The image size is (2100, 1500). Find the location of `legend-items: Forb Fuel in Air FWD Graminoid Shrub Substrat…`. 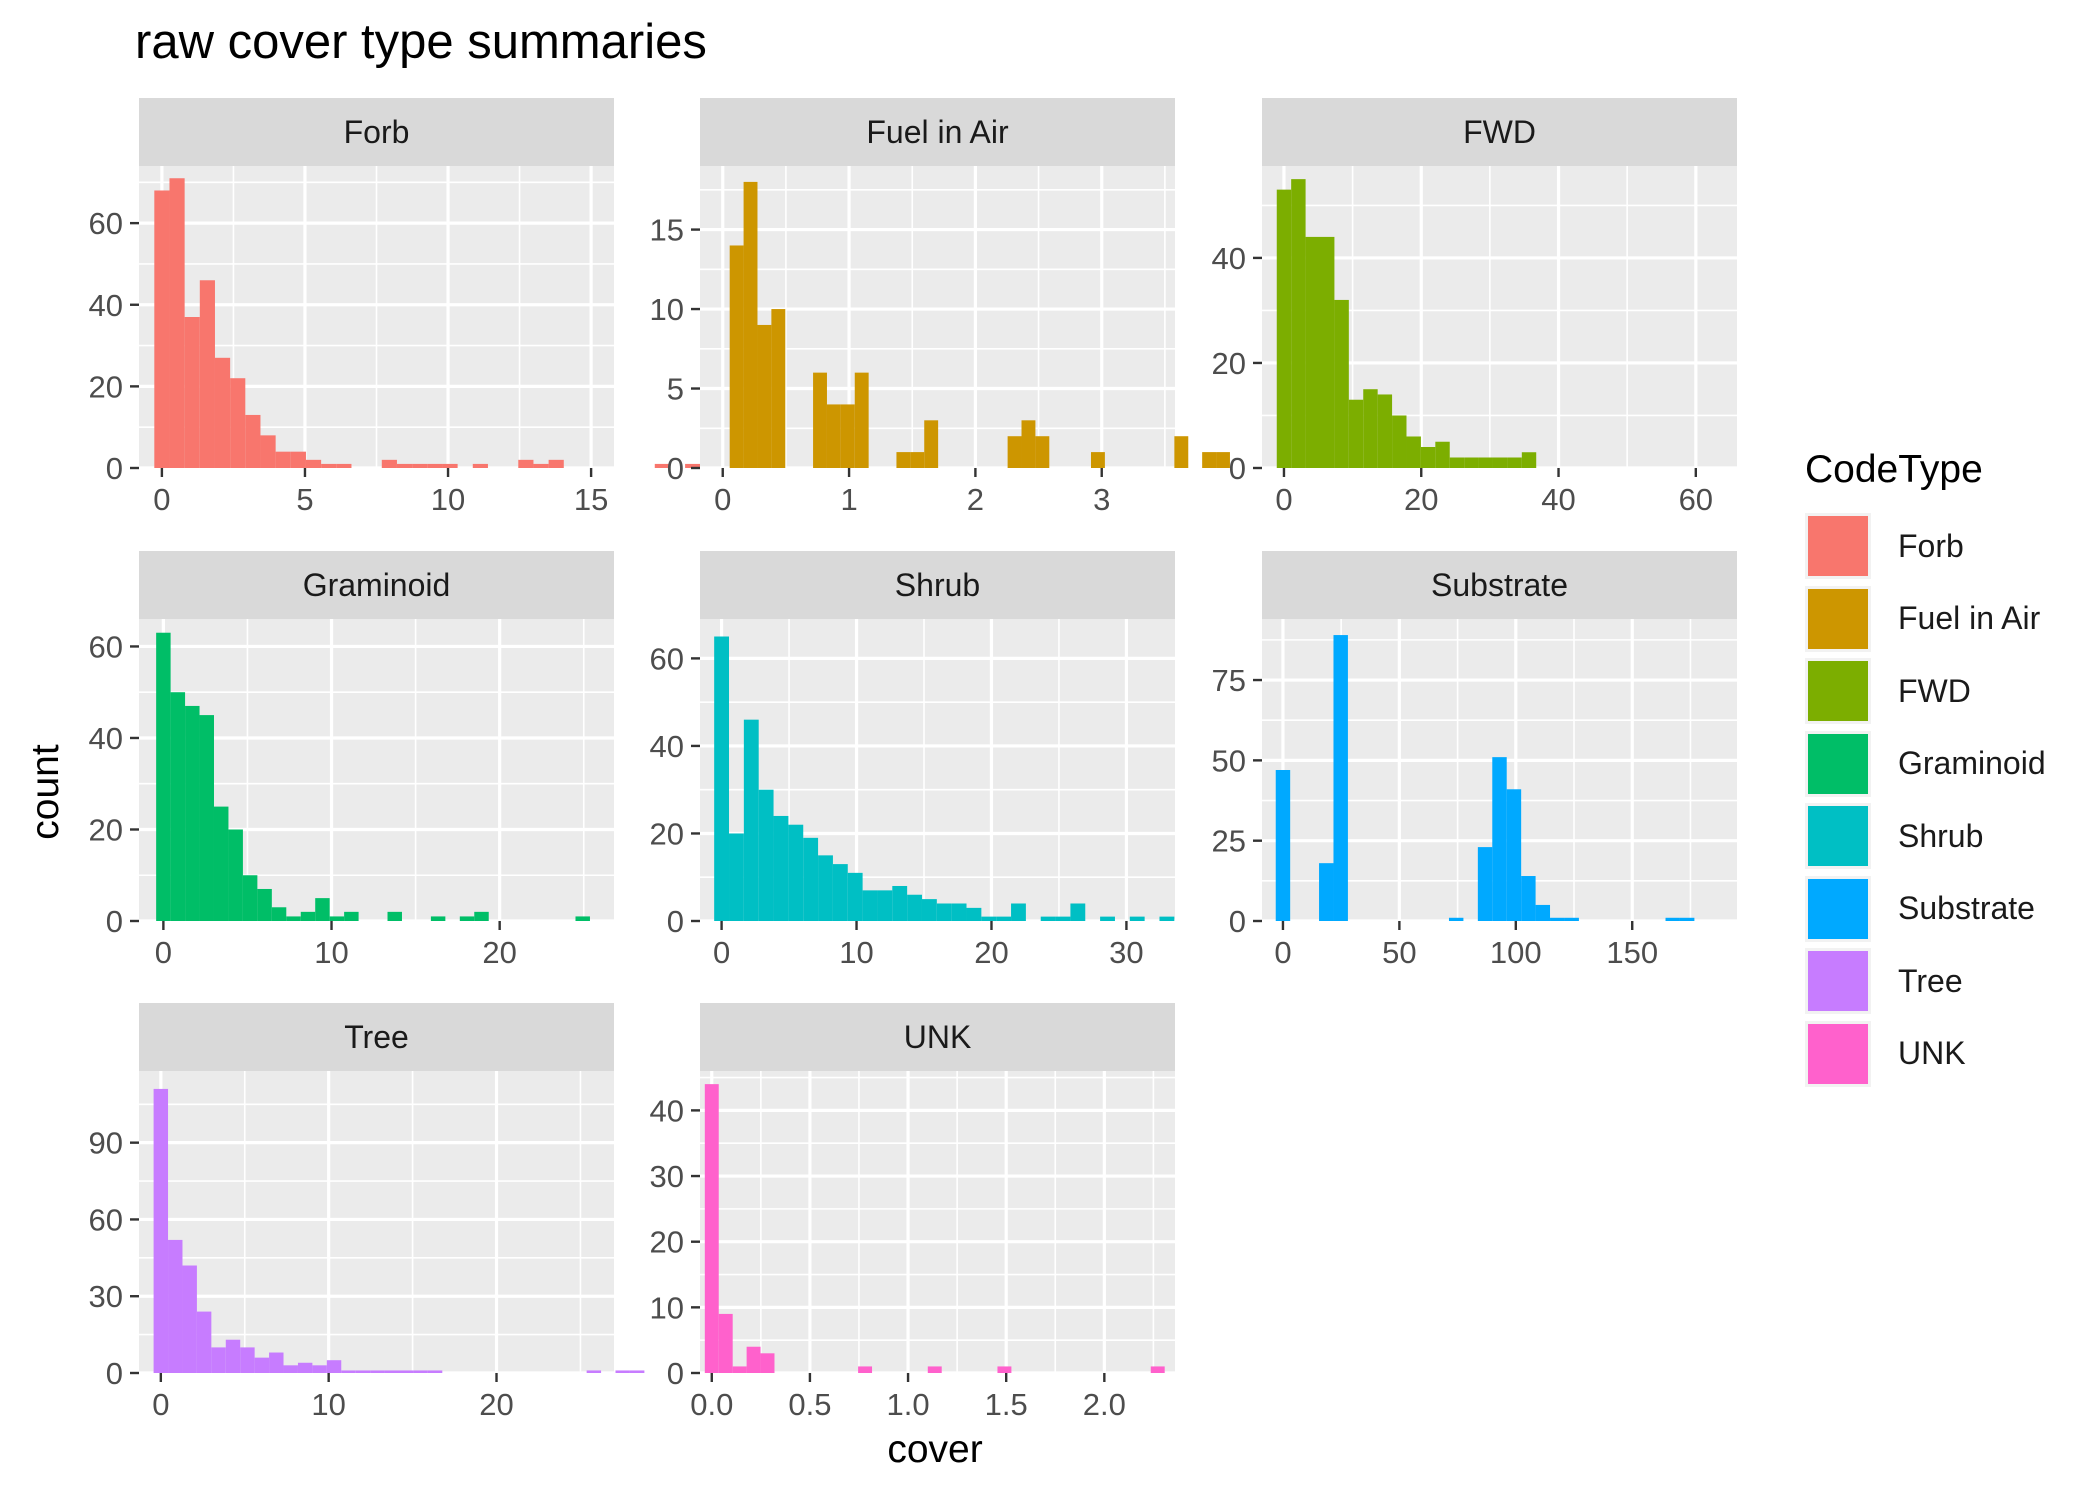

legend-items: Forb Fuel in Air FWD Graminoid Shrub Substrat… is located at coordinates (1925, 800).